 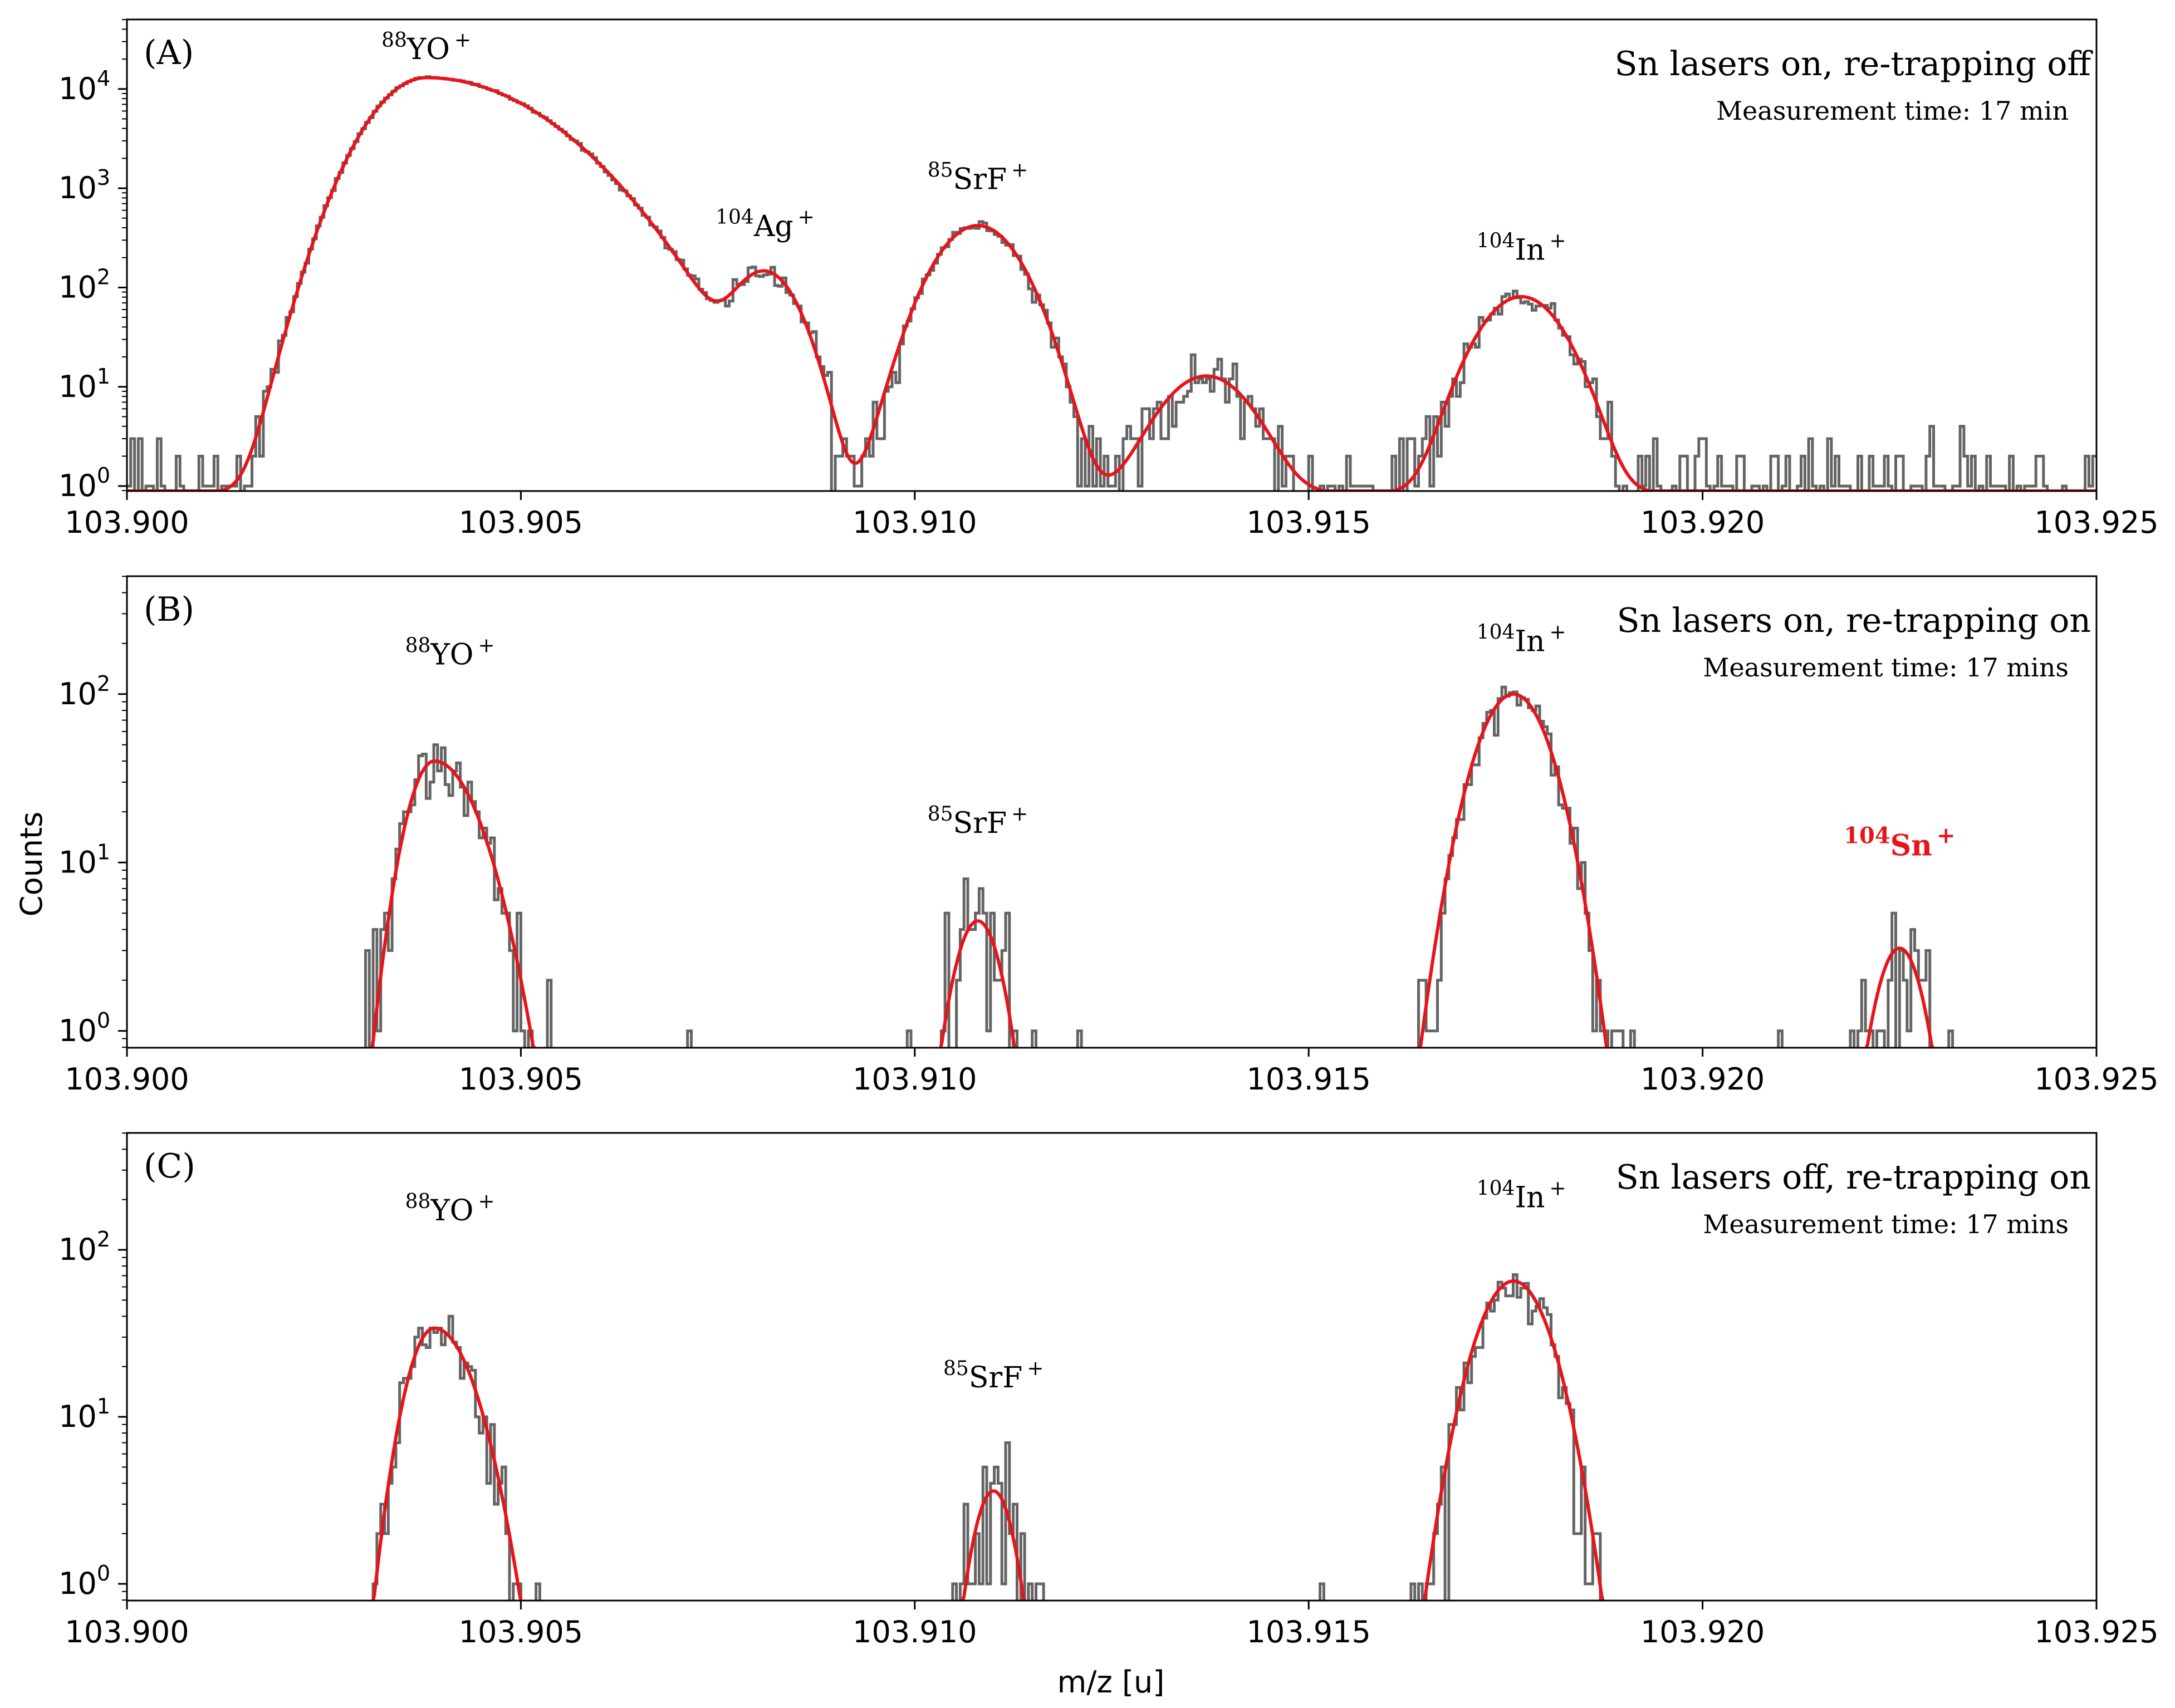 What do you see at coordinates (1853, 1177) in the screenshot?
I see `panel-title: Sn lasers off, re-trapping on` at bounding box center [1853, 1177].